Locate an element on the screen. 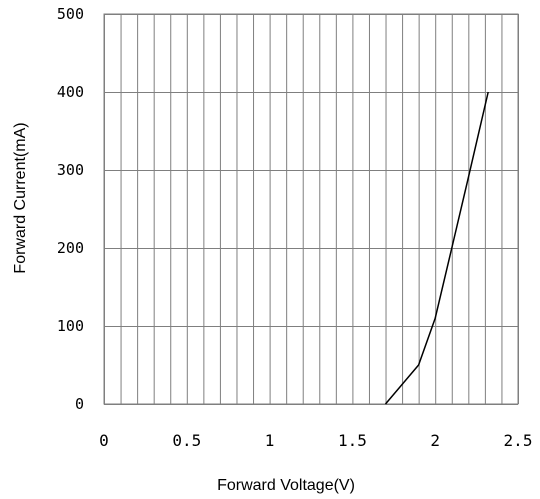 This screenshot has height=499, width=540. x-tick-label: 1 is located at coordinates (270, 440).